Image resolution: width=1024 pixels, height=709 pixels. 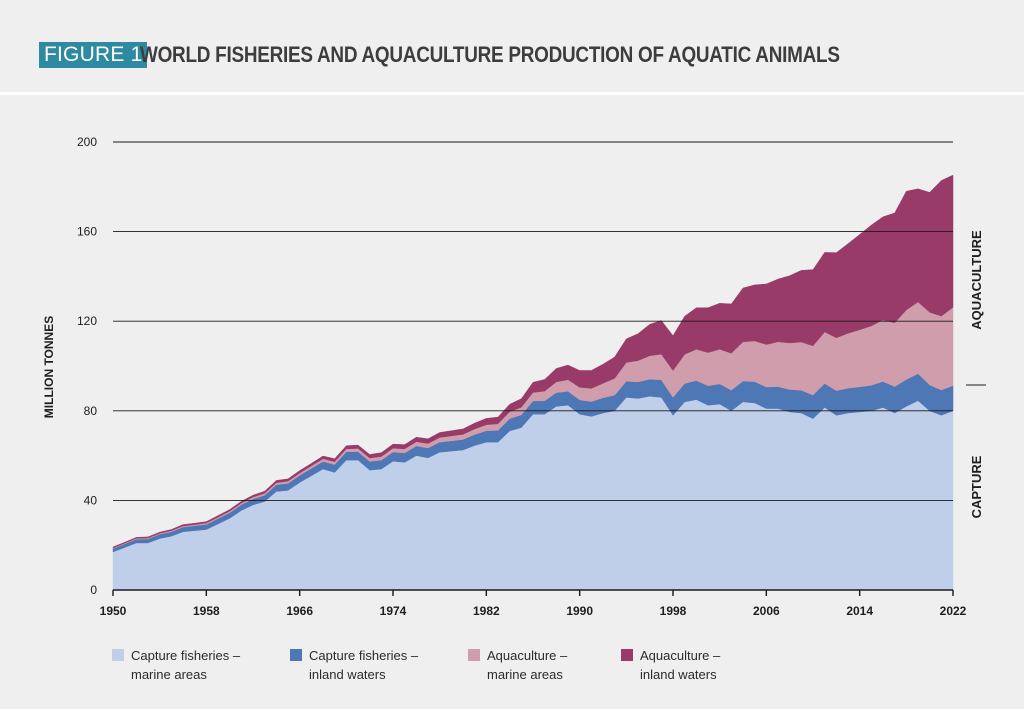 What do you see at coordinates (87, 232) in the screenshot?
I see `y-tick-label: 160` at bounding box center [87, 232].